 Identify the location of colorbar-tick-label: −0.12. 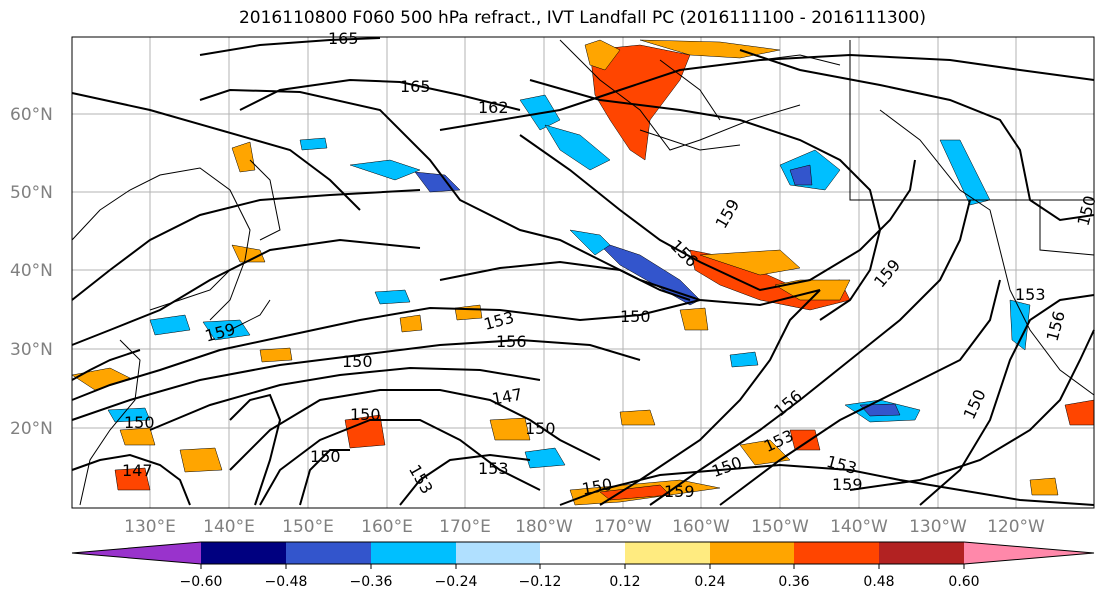
(540, 582).